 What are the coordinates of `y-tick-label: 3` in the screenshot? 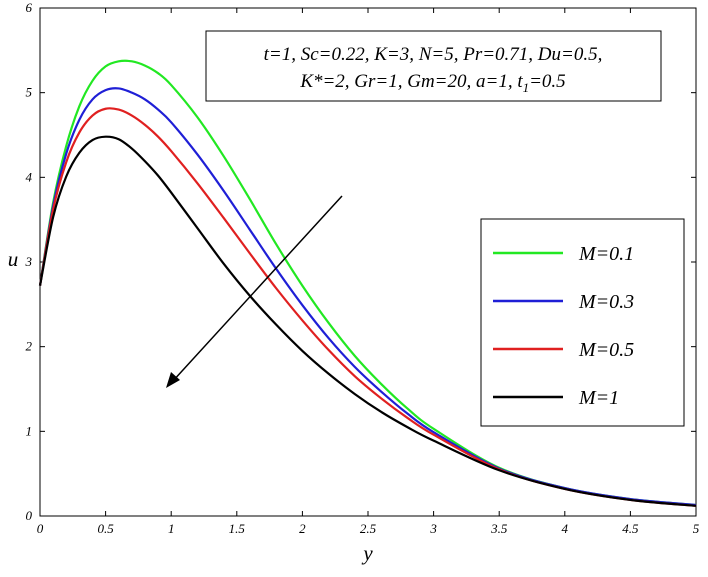 It's located at (29, 261).